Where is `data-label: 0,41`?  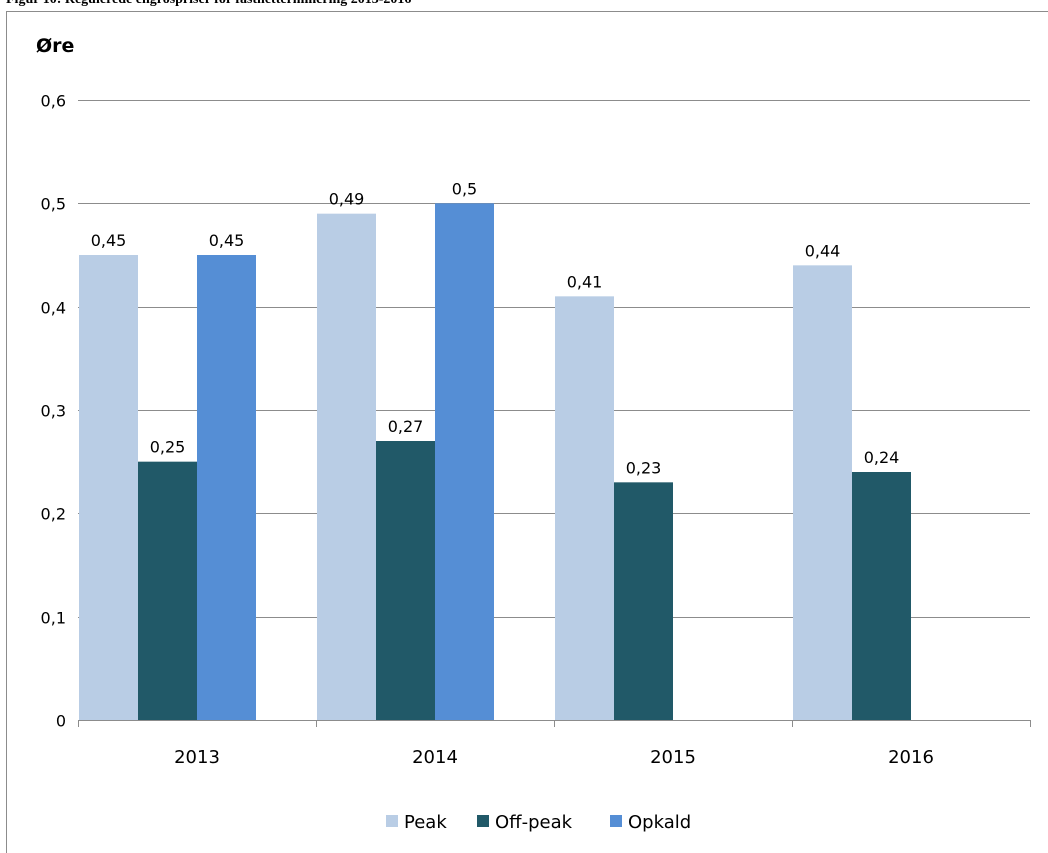
data-label: 0,41 is located at coordinates (585, 281).